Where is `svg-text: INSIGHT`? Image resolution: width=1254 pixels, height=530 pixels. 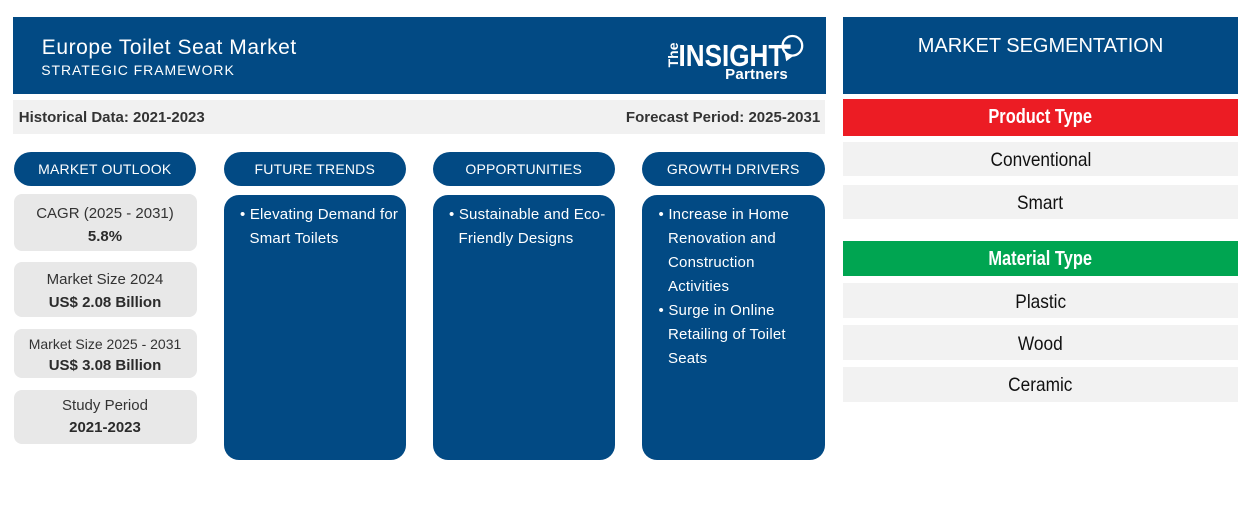 svg-text: INSIGHT is located at coordinates (732, 56).